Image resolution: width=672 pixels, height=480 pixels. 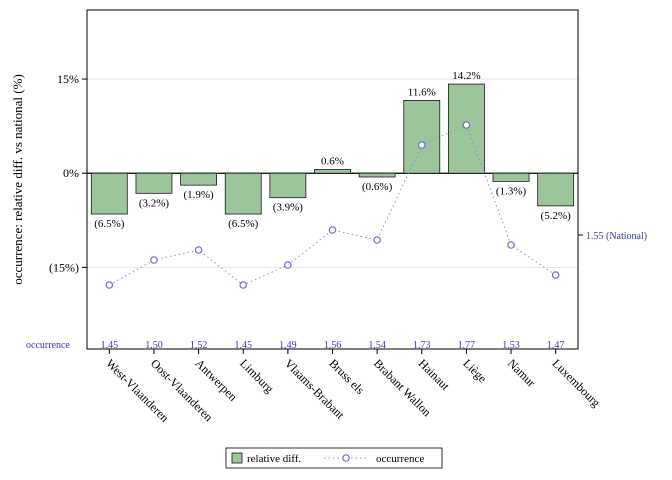 What do you see at coordinates (616, 236) in the screenshot?
I see `national-label: 1.55 (National)` at bounding box center [616, 236].